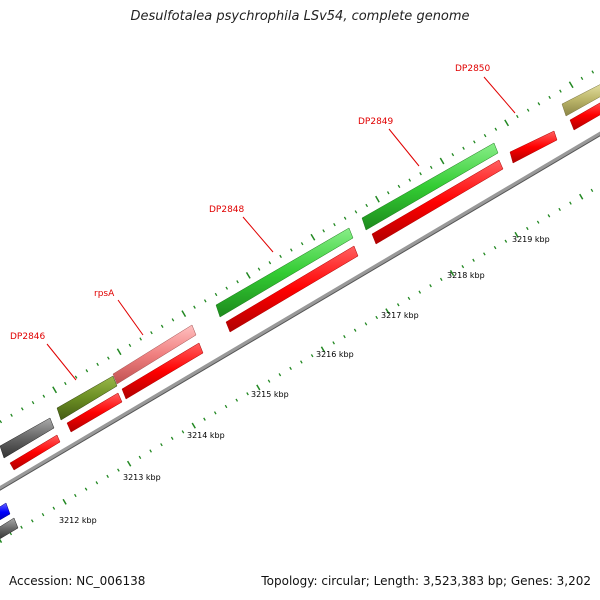 This screenshot has width=600, height=600. Describe the element at coordinates (376, 122) in the screenshot. I see `gene-label: DP2849` at that location.